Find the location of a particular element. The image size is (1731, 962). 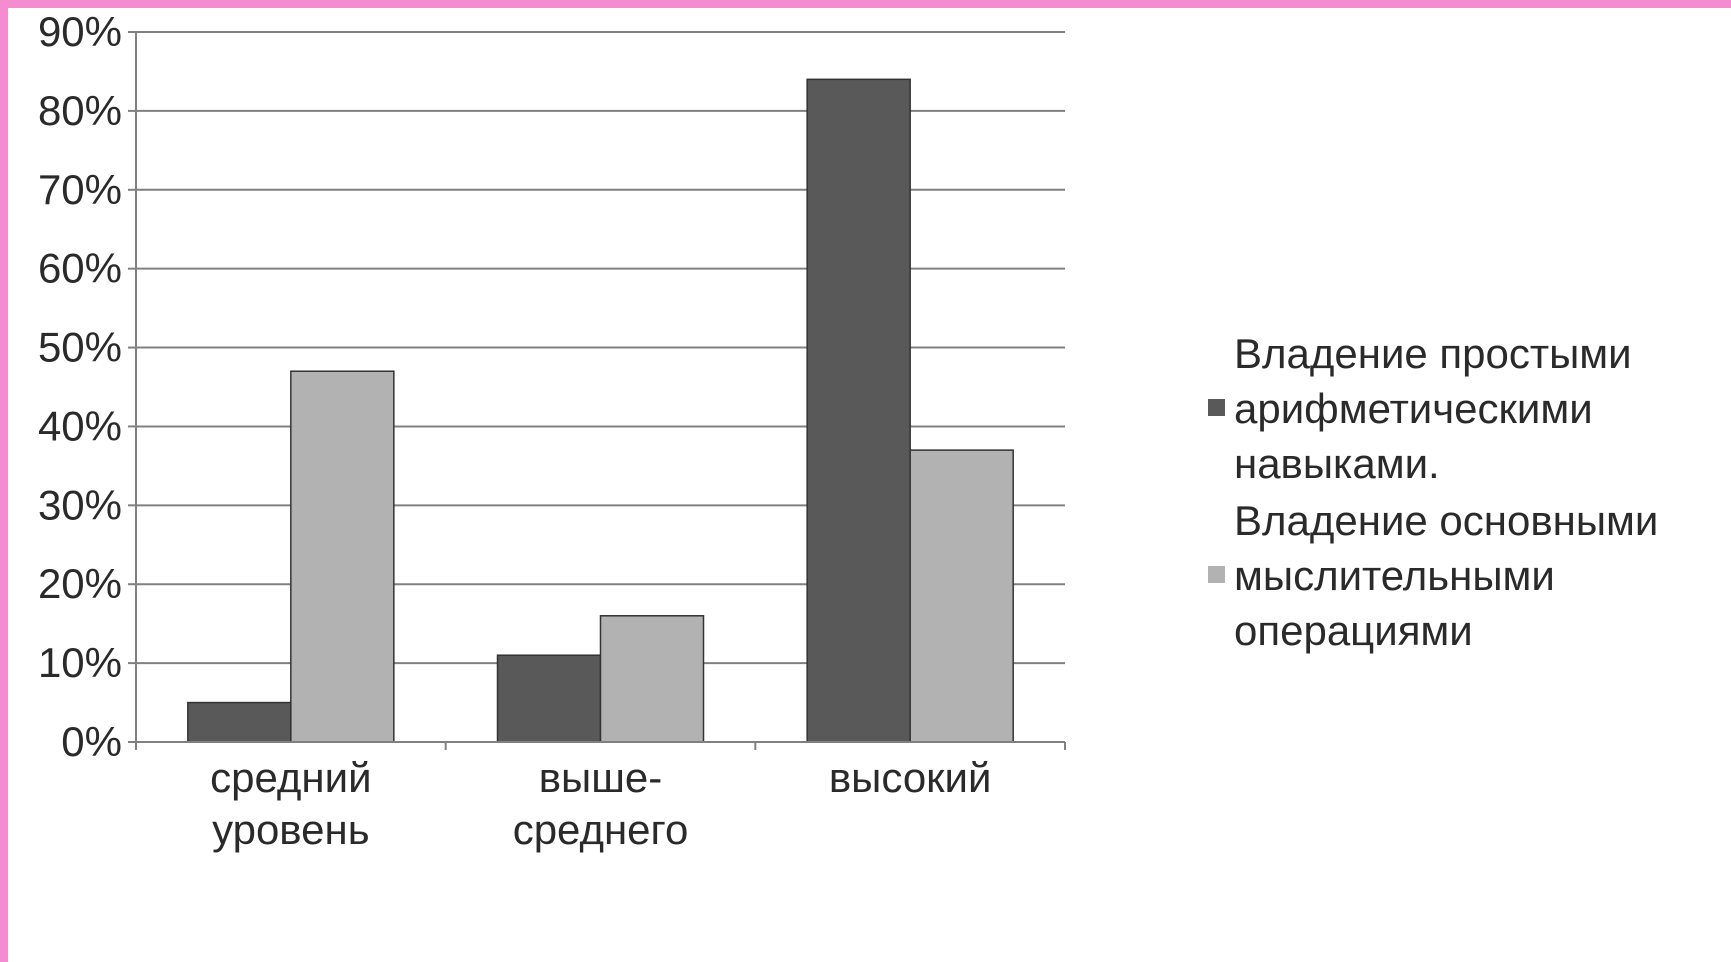

y-tick-label: 10% is located at coordinates (80, 662).